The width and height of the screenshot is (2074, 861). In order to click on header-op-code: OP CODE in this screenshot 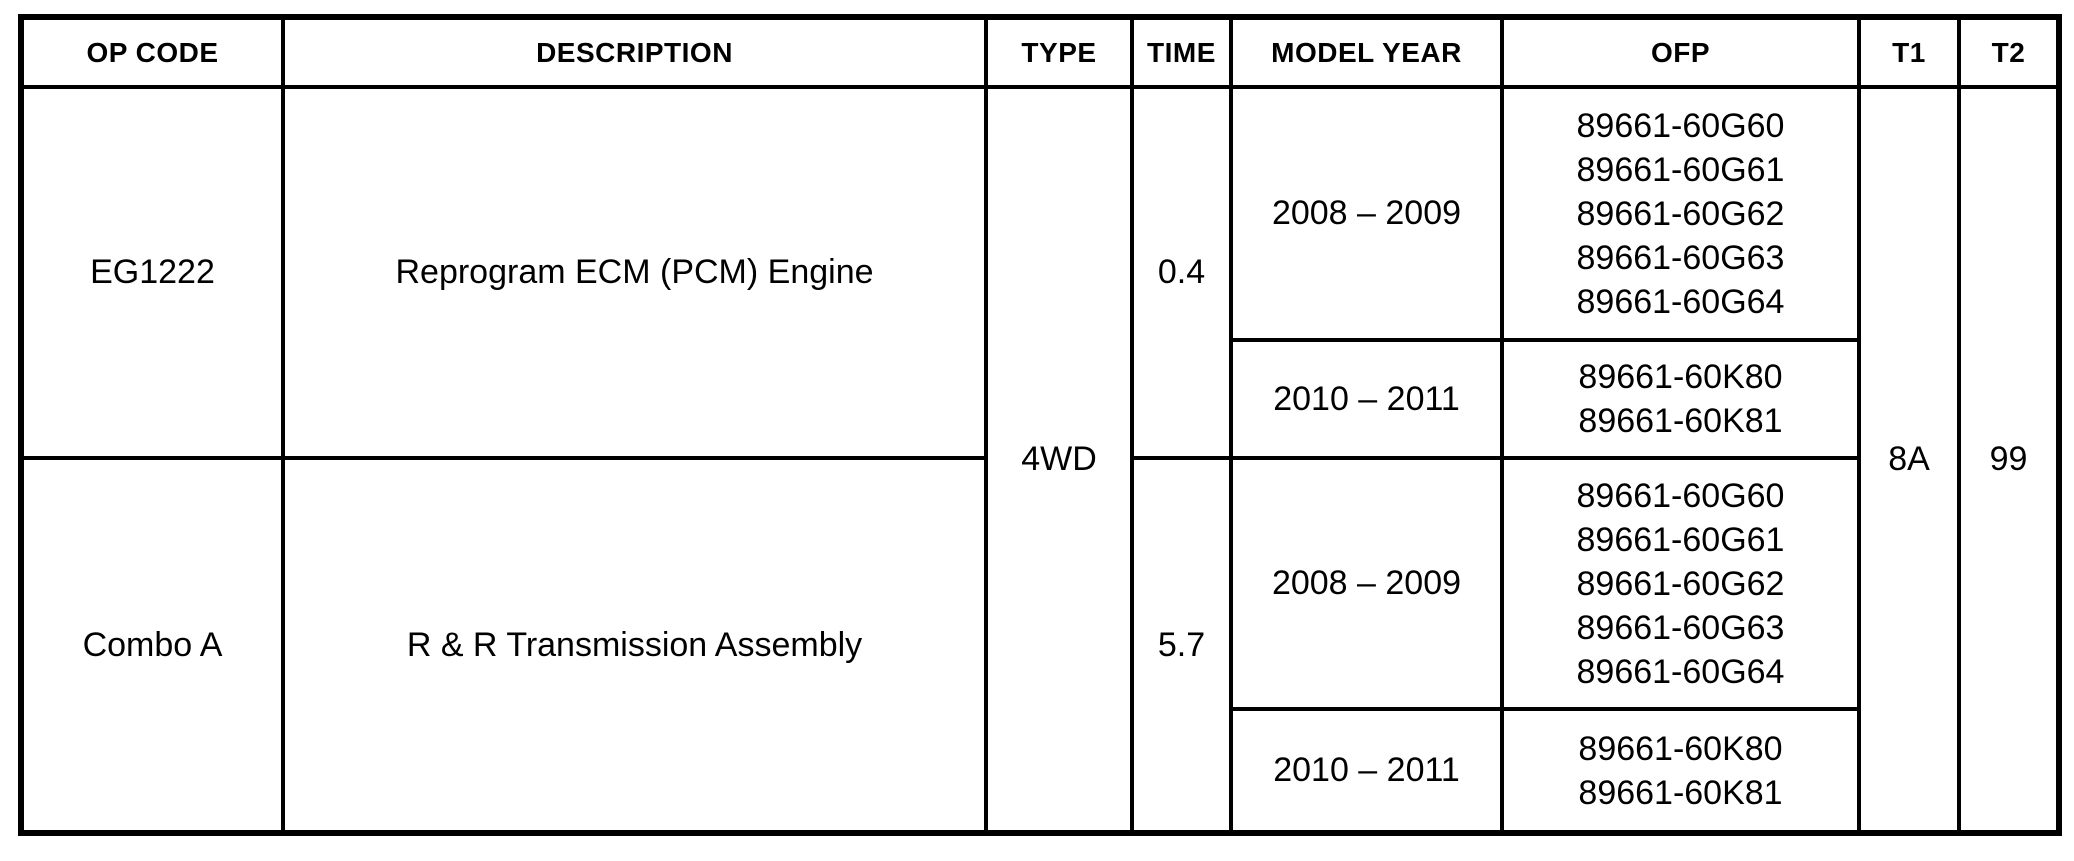, I will do `click(152, 52)`.